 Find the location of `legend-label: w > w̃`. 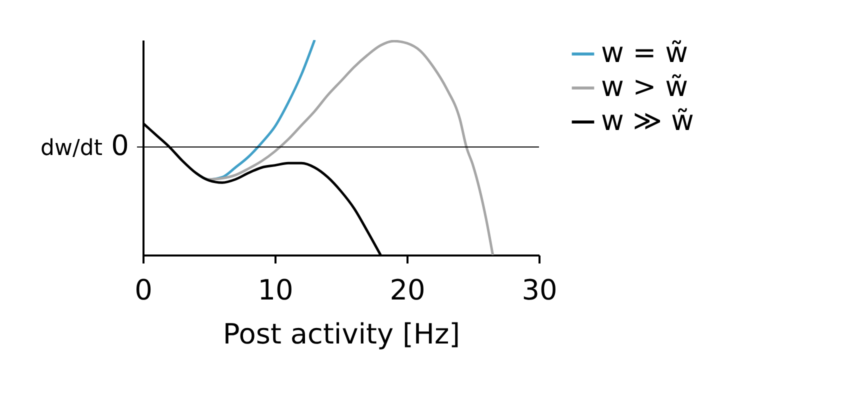

legend-label: w > w̃ is located at coordinates (644, 86).